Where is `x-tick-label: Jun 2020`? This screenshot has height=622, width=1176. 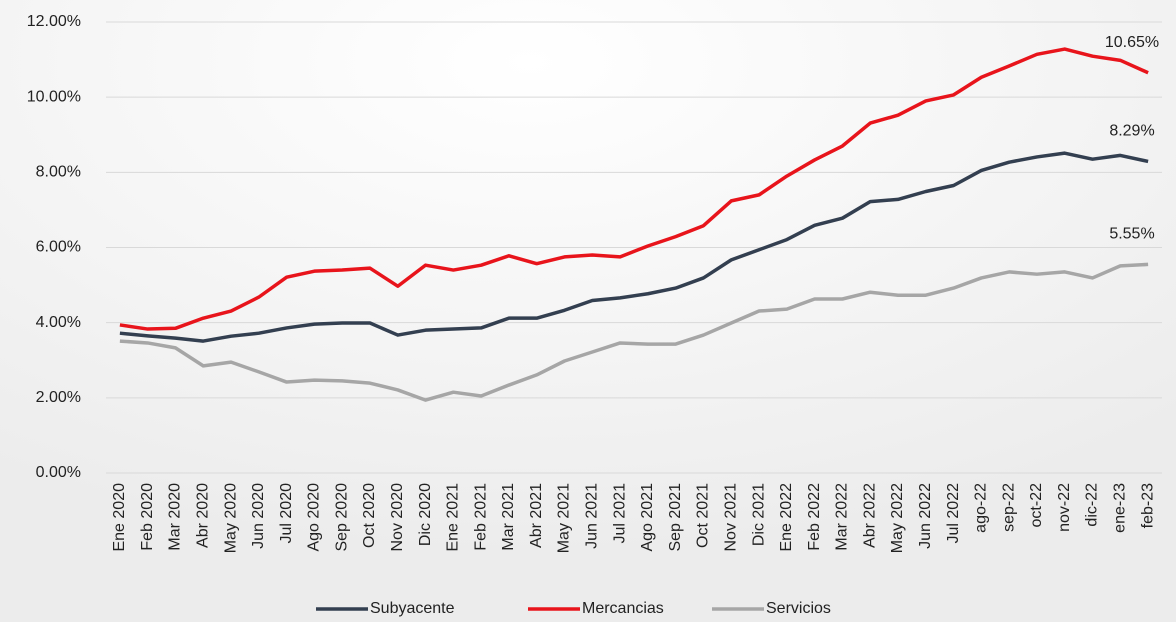
x-tick-label: Jun 2020 is located at coordinates (258, 516).